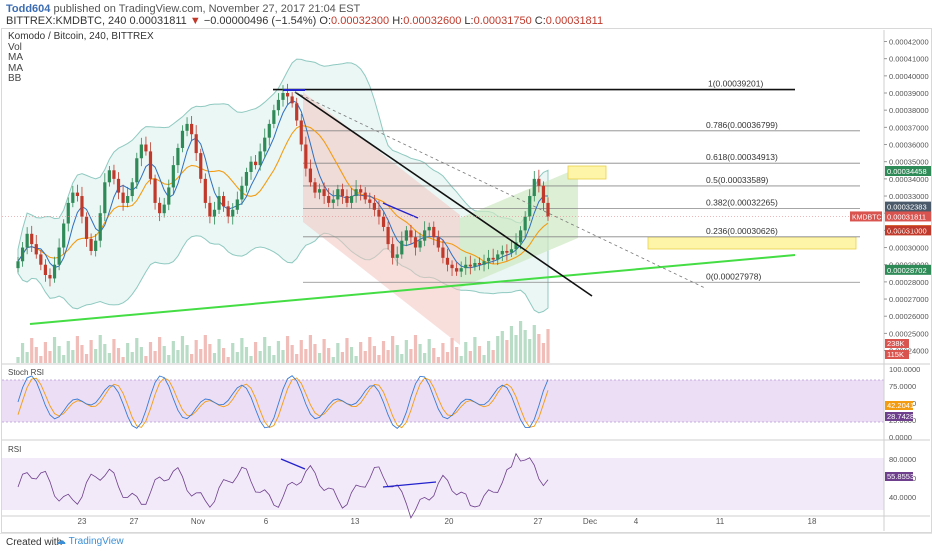 The height and width of the screenshot is (551, 932). What do you see at coordinates (909, 179) in the screenshot?
I see `price-tick-label: 0.00034000` at bounding box center [909, 179].